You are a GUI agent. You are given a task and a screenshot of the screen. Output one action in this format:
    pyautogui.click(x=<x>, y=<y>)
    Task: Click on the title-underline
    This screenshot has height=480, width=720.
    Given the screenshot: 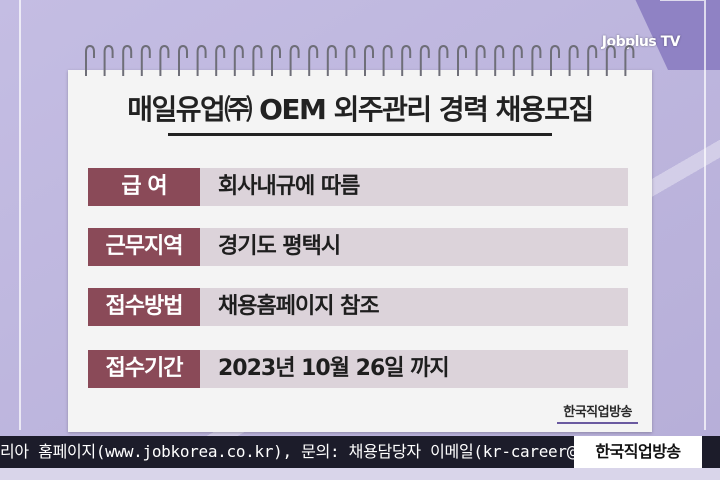 What is the action you would take?
    pyautogui.click(x=360, y=134)
    